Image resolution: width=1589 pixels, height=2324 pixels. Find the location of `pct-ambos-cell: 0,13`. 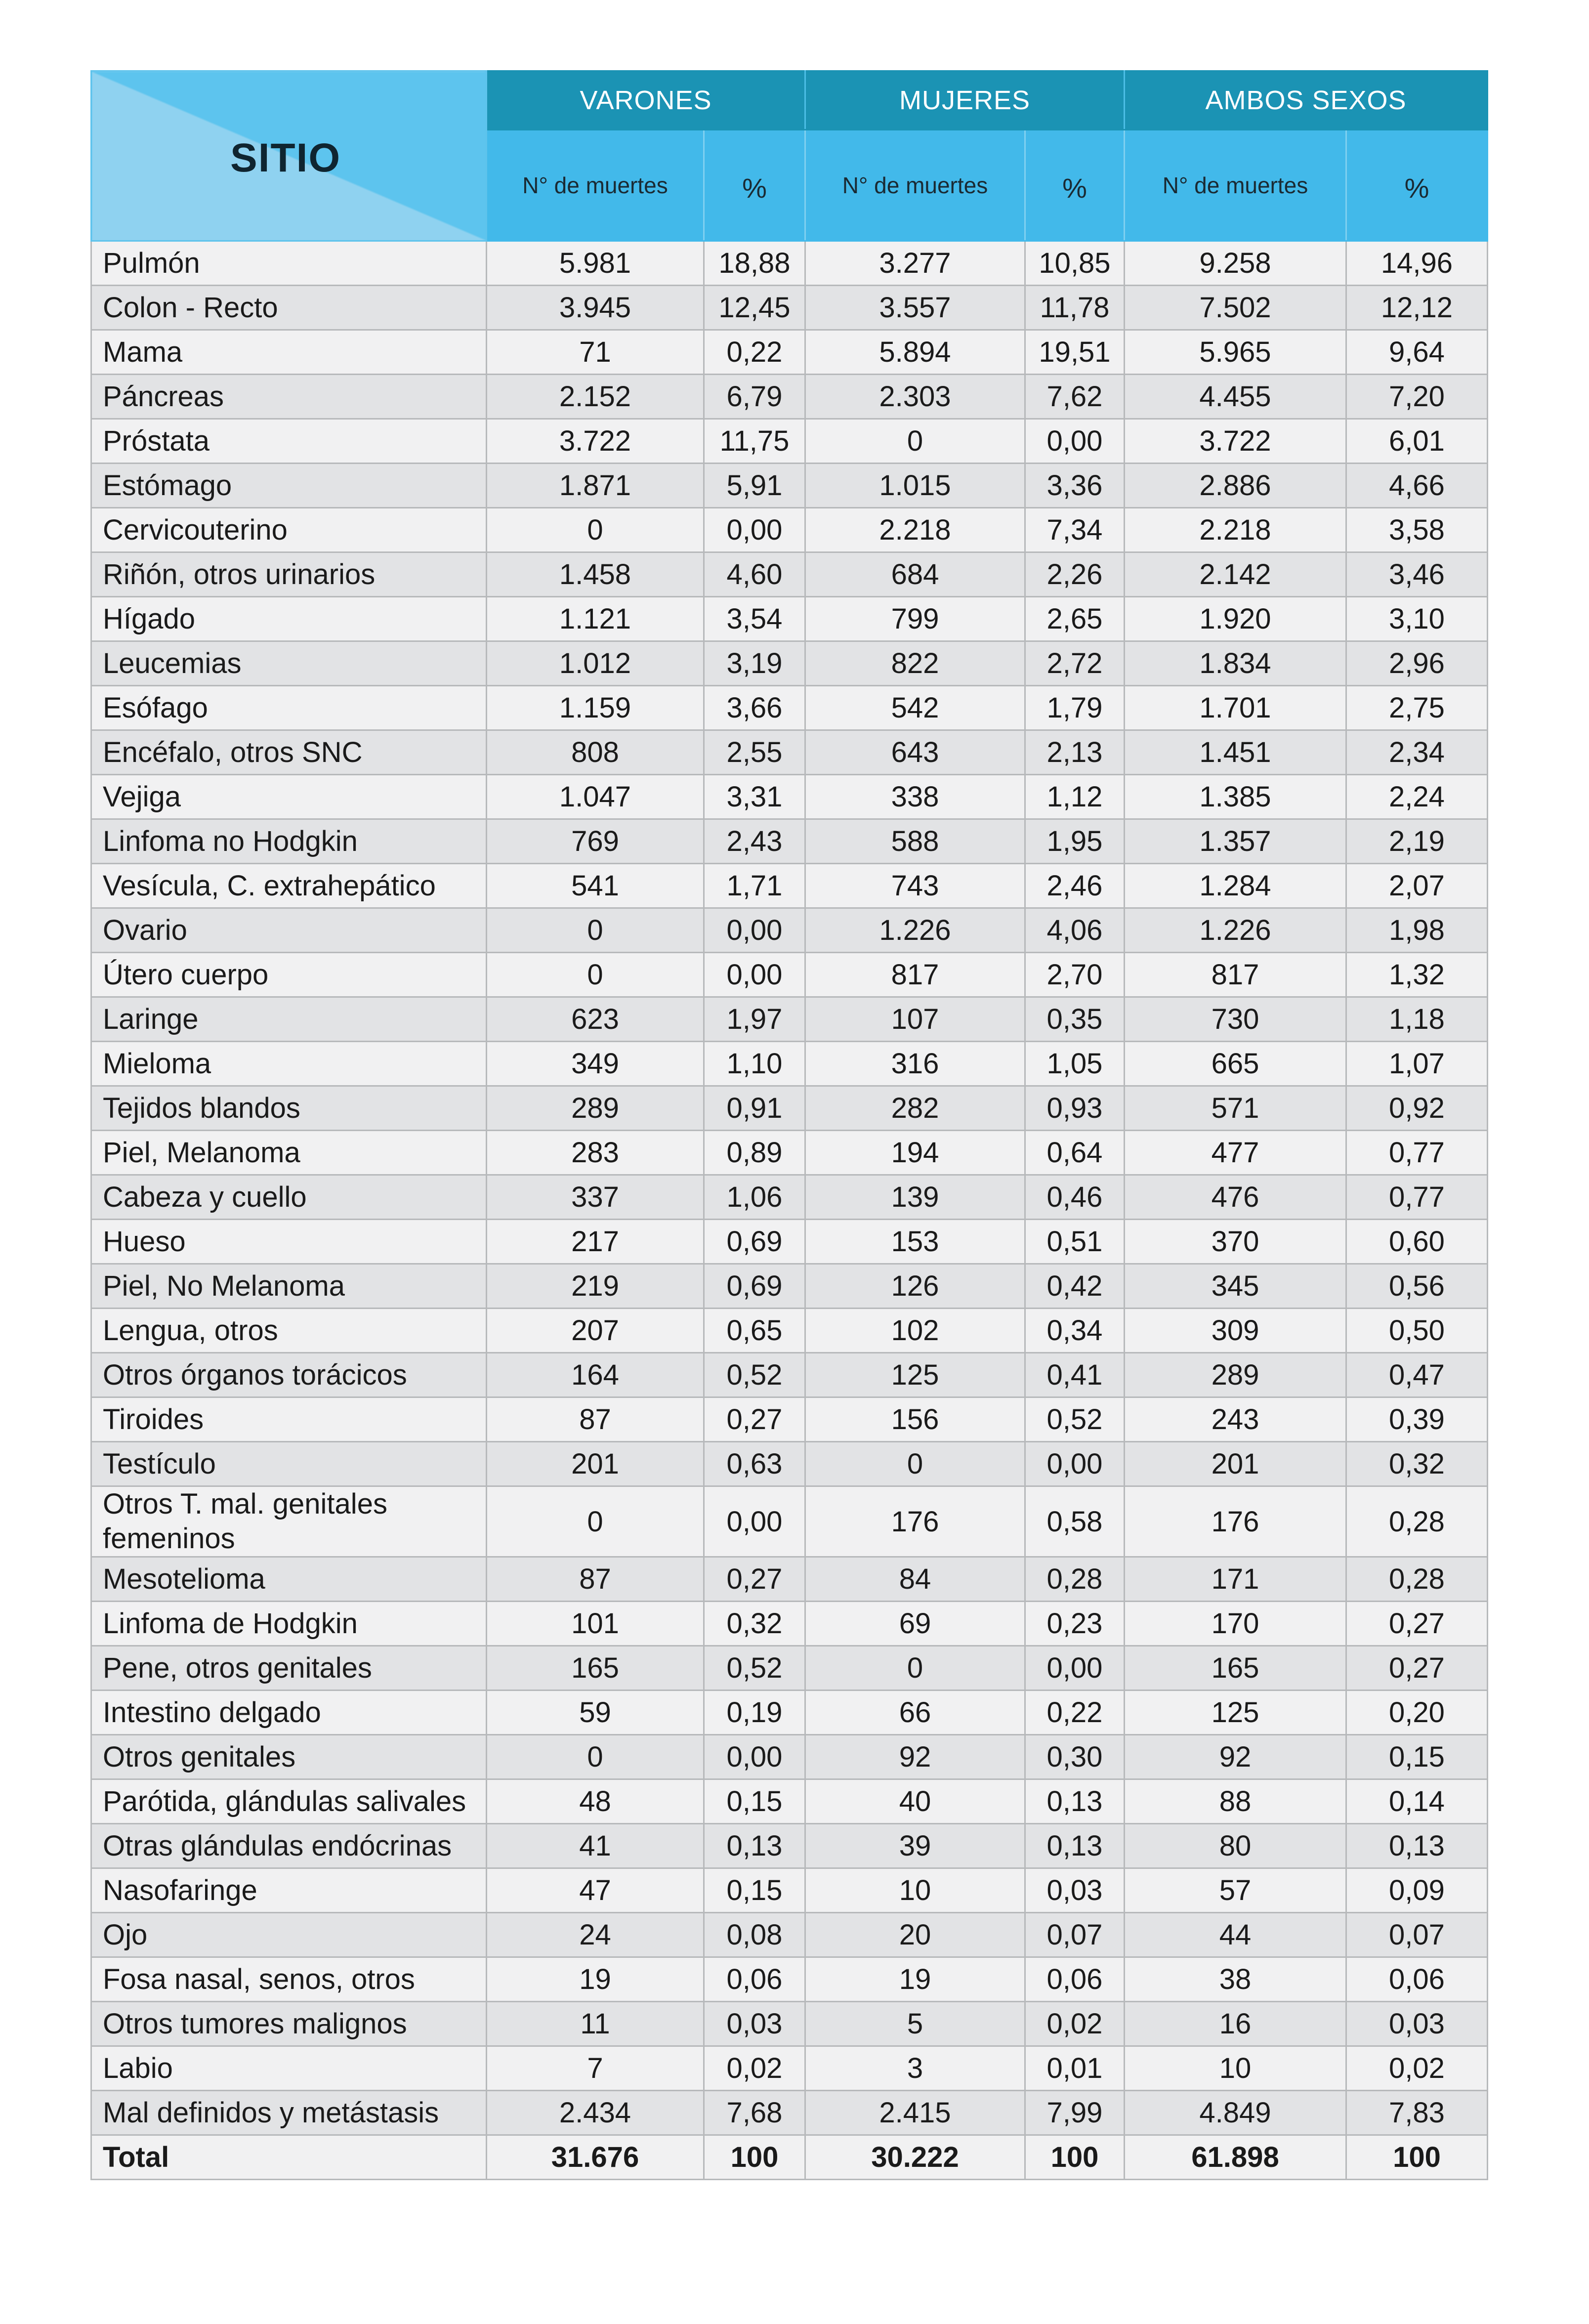

pct-ambos-cell: 0,13 is located at coordinates (1417, 1846).